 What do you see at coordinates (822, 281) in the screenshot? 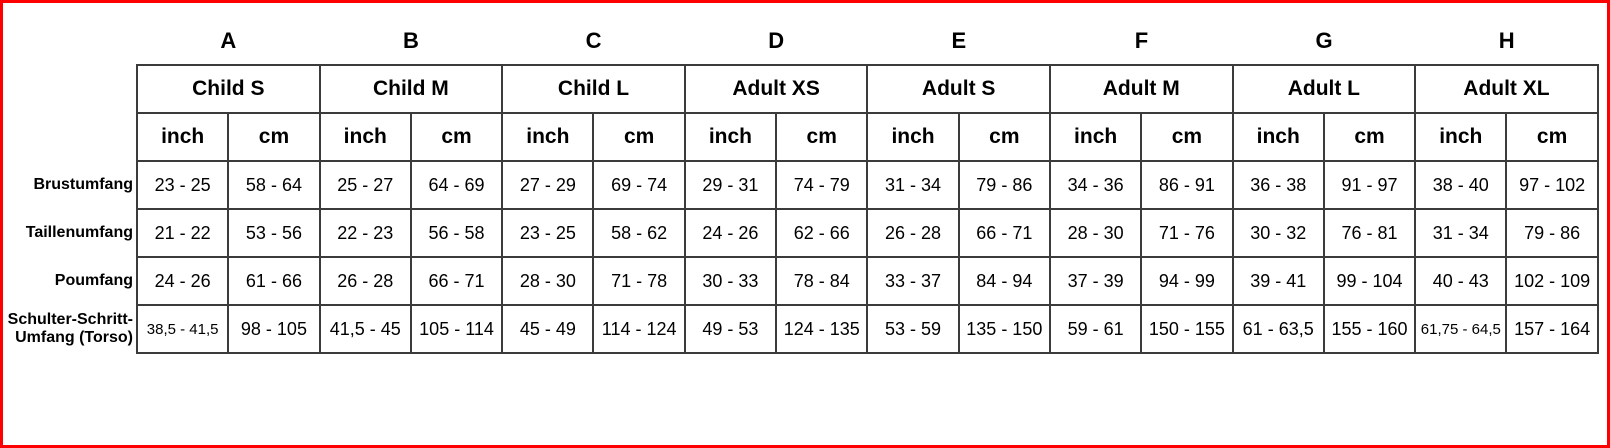
I see `measurement-cell: 78 - 84` at bounding box center [822, 281].